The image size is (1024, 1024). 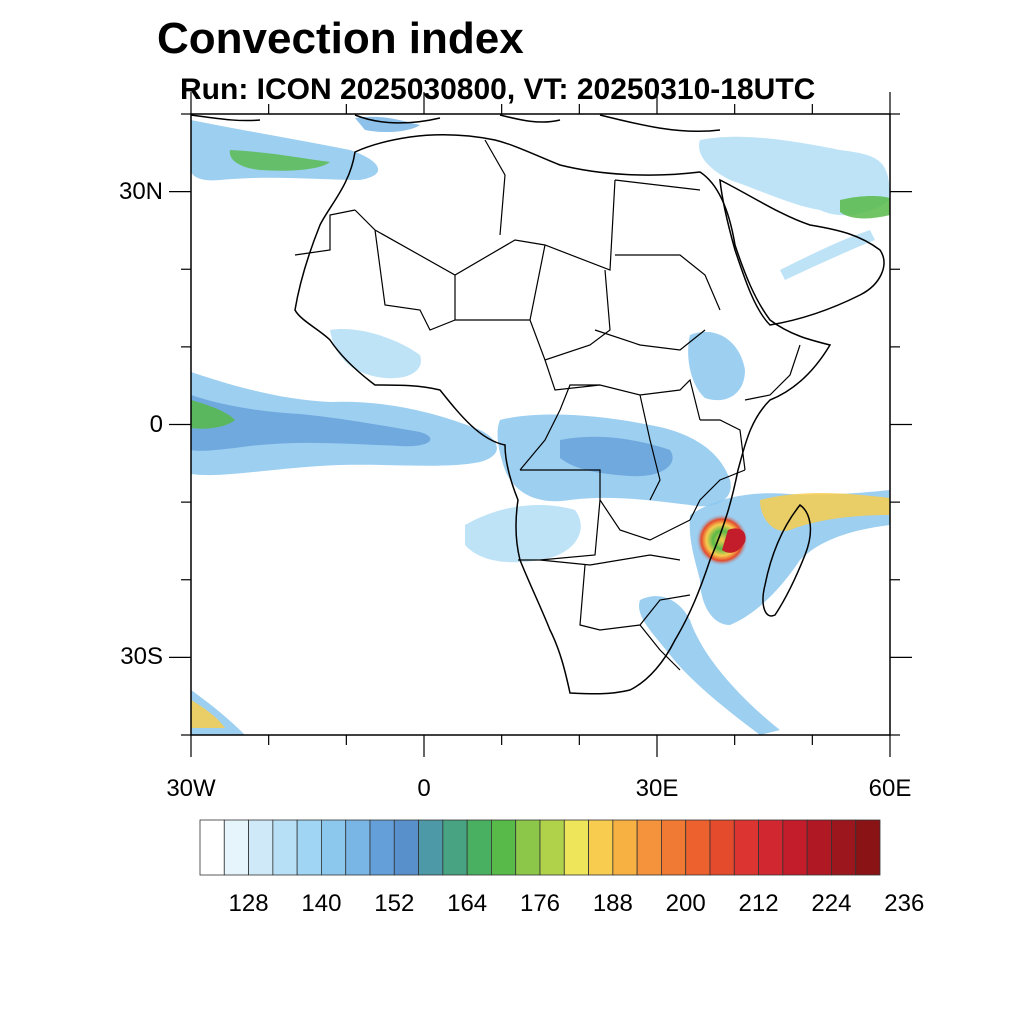 I want to click on convection-se-africa, so click(x=709, y=665).